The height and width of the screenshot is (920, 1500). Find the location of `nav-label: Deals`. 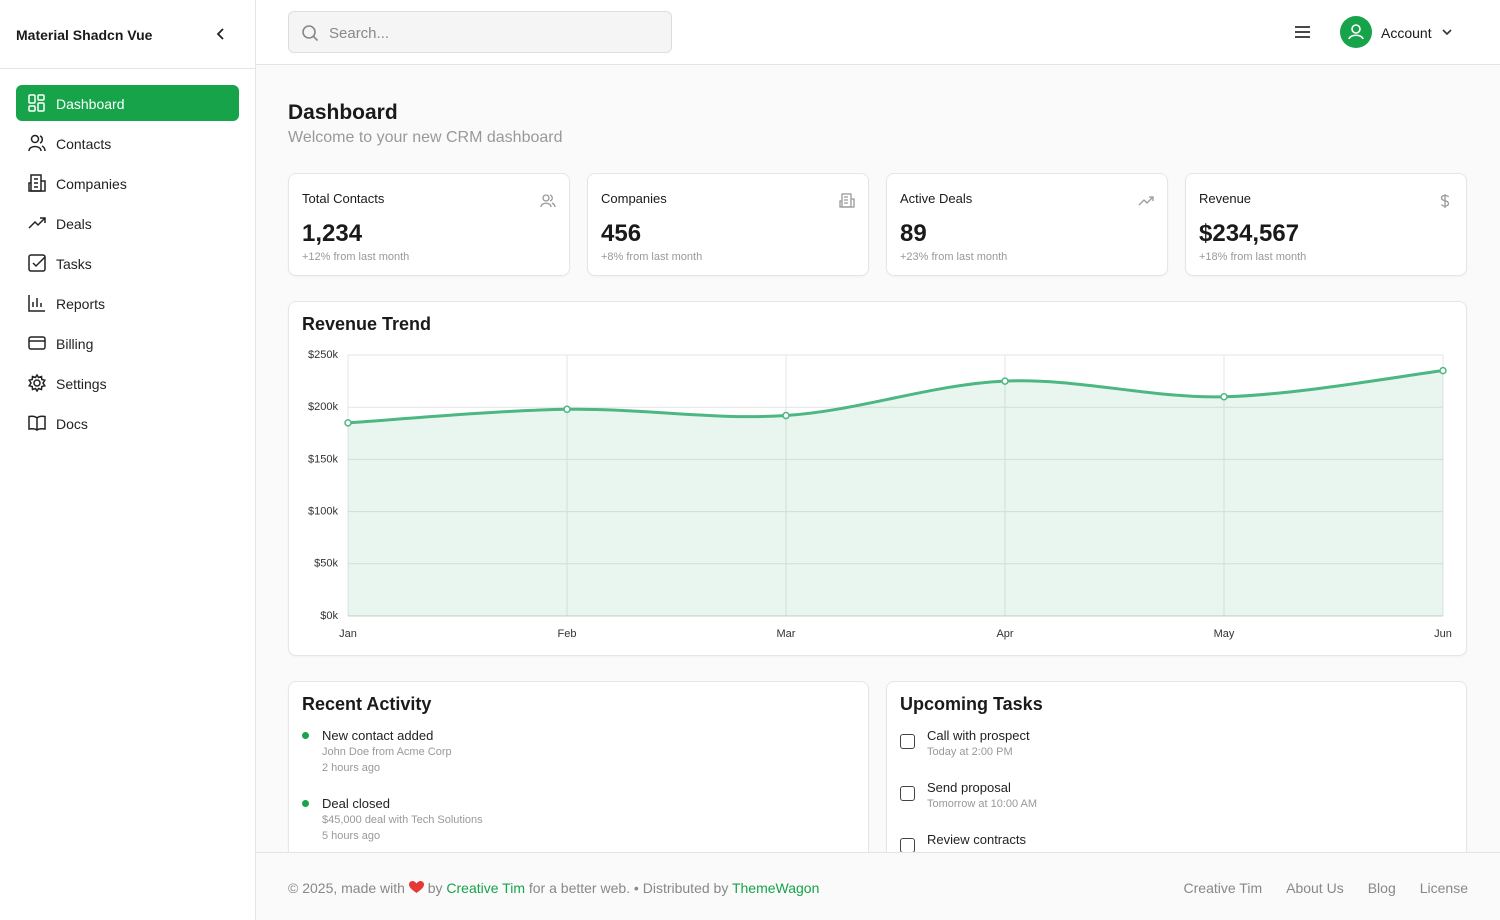

nav-label: Deals is located at coordinates (74, 224).